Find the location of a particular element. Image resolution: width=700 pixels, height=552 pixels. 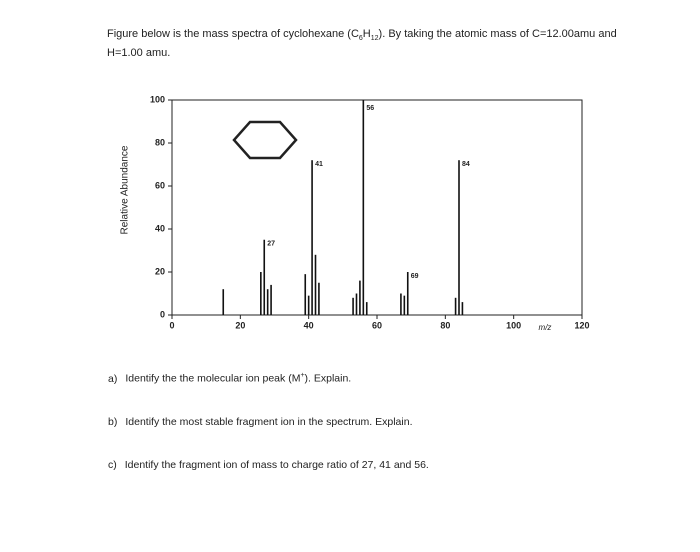

y-tick-label: 40 is located at coordinates (160, 228).